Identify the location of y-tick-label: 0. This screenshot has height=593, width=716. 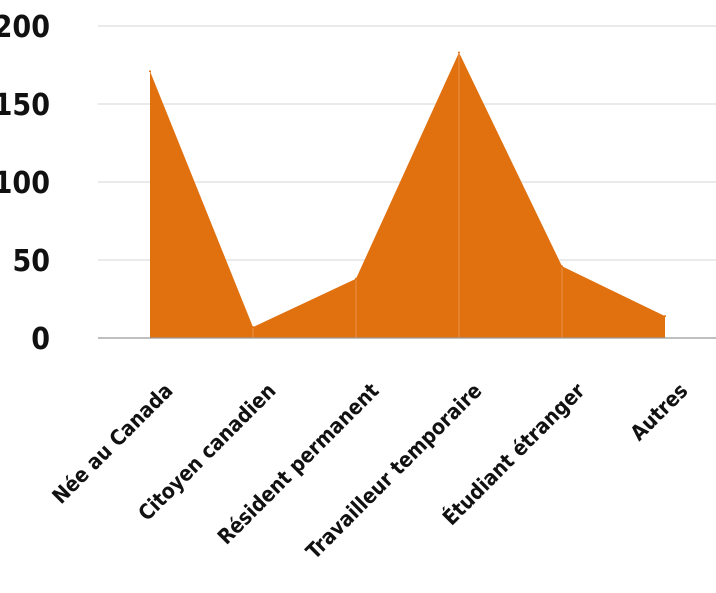
(40, 339).